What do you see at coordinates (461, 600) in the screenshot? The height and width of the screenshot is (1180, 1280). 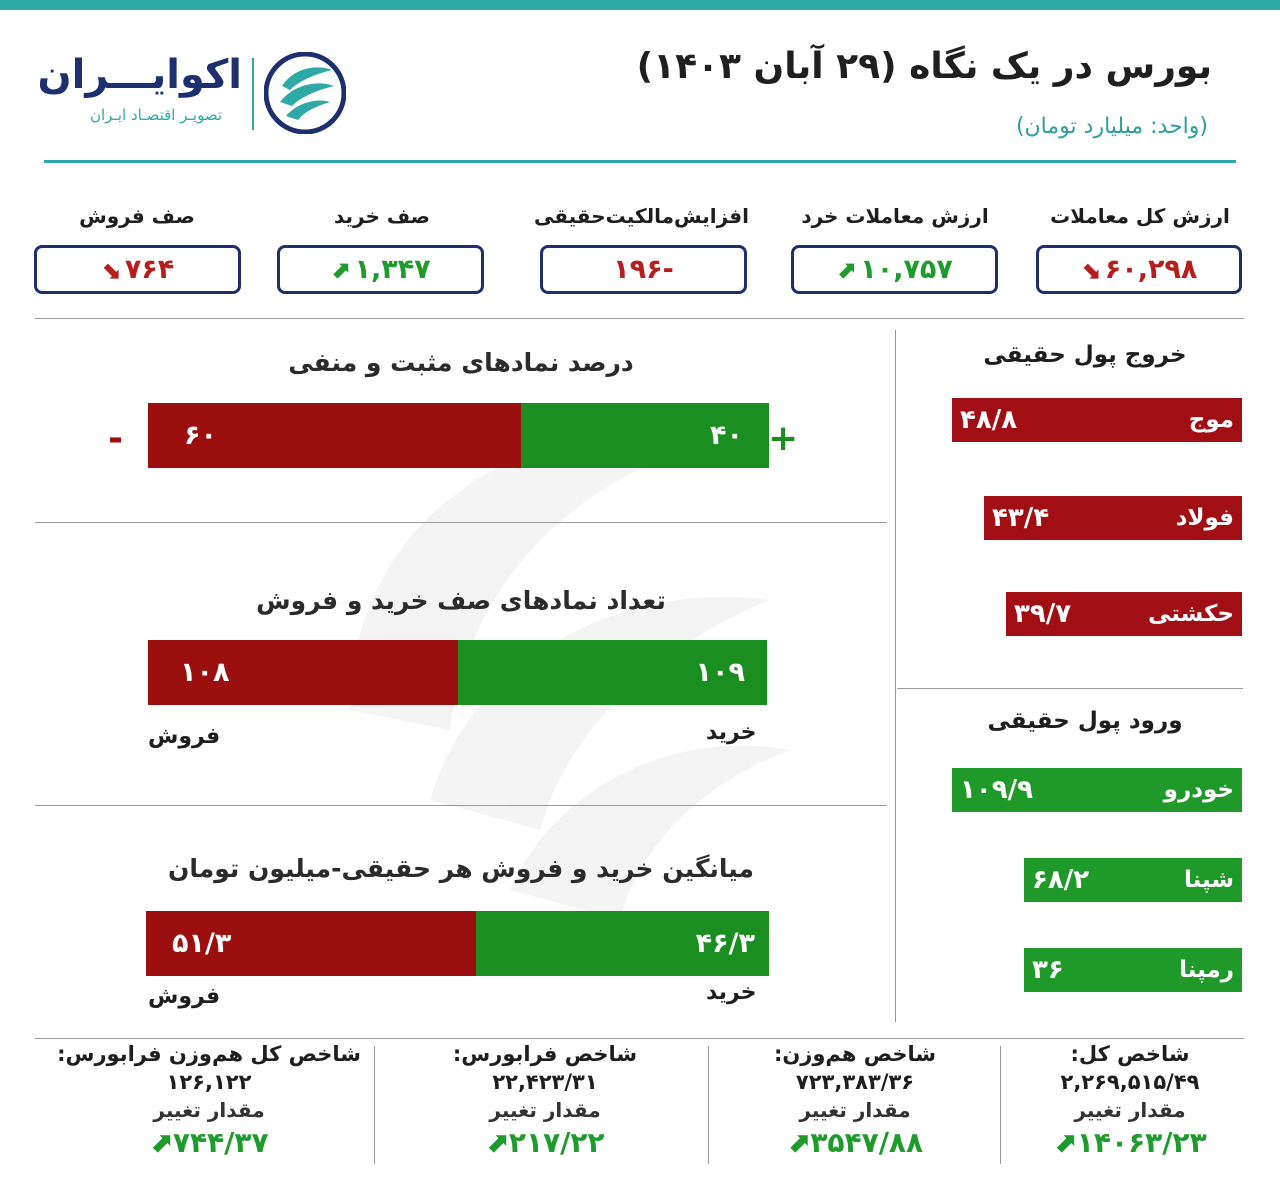 I see `queues-title: تعداد نمادهای صف خرید و فروش` at bounding box center [461, 600].